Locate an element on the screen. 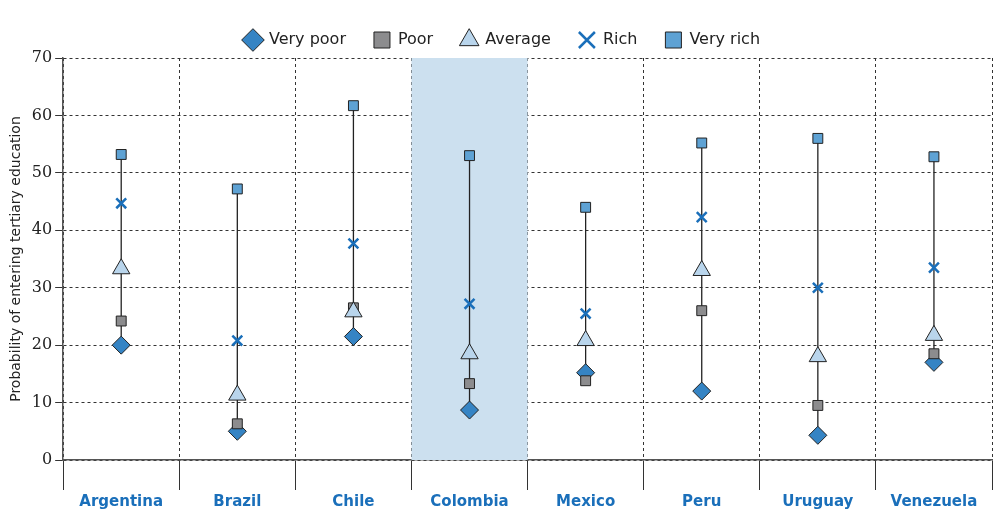 Image resolution: width=1003 pixels, height=518 pixels. x-tick-label: Brazil is located at coordinates (237, 500).